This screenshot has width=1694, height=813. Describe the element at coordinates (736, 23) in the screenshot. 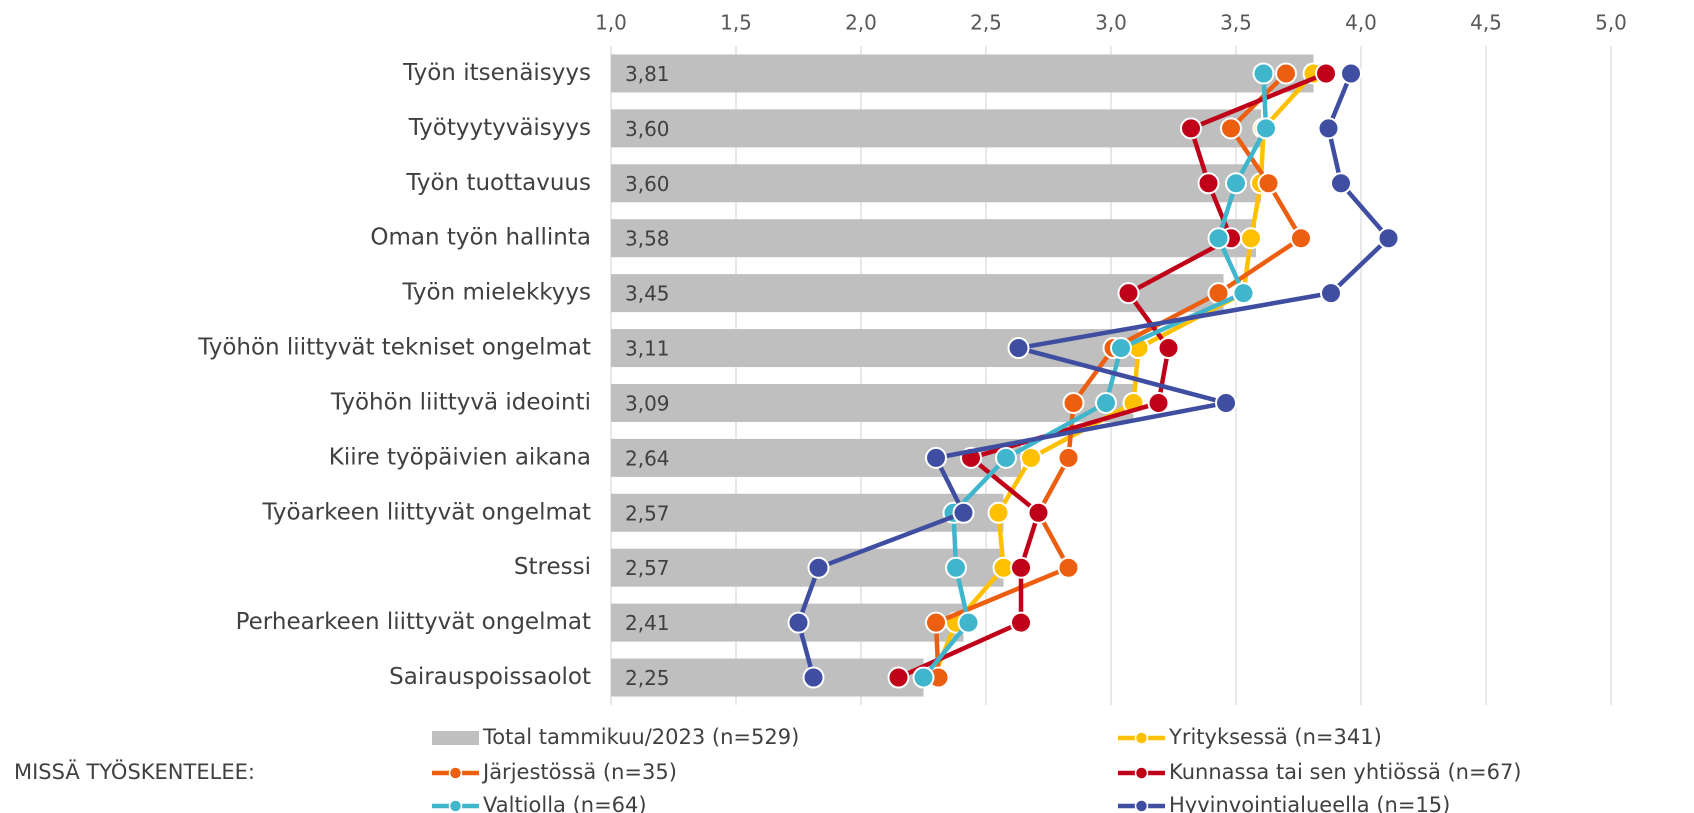

I see `x-tick-label: 1,5` at that location.